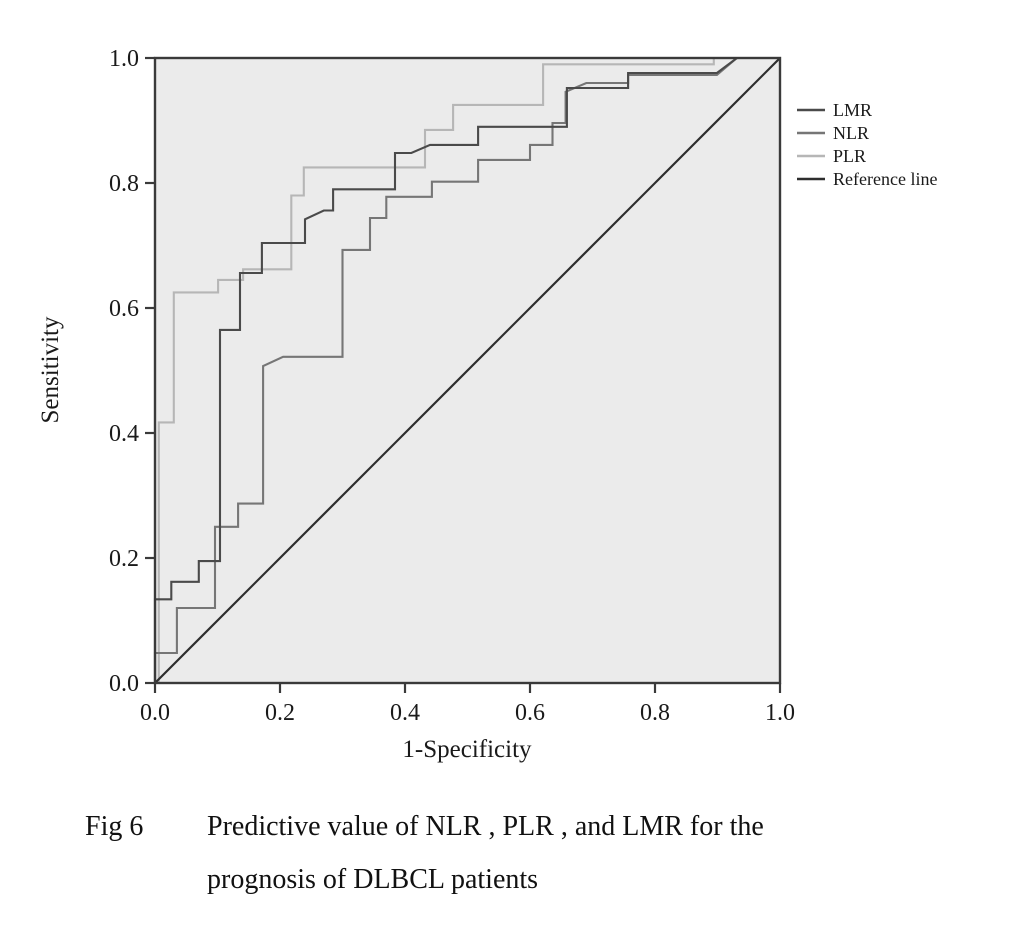 This screenshot has width=1010, height=927. Describe the element at coordinates (849, 156) in the screenshot. I see `legend-label: PLR` at that location.